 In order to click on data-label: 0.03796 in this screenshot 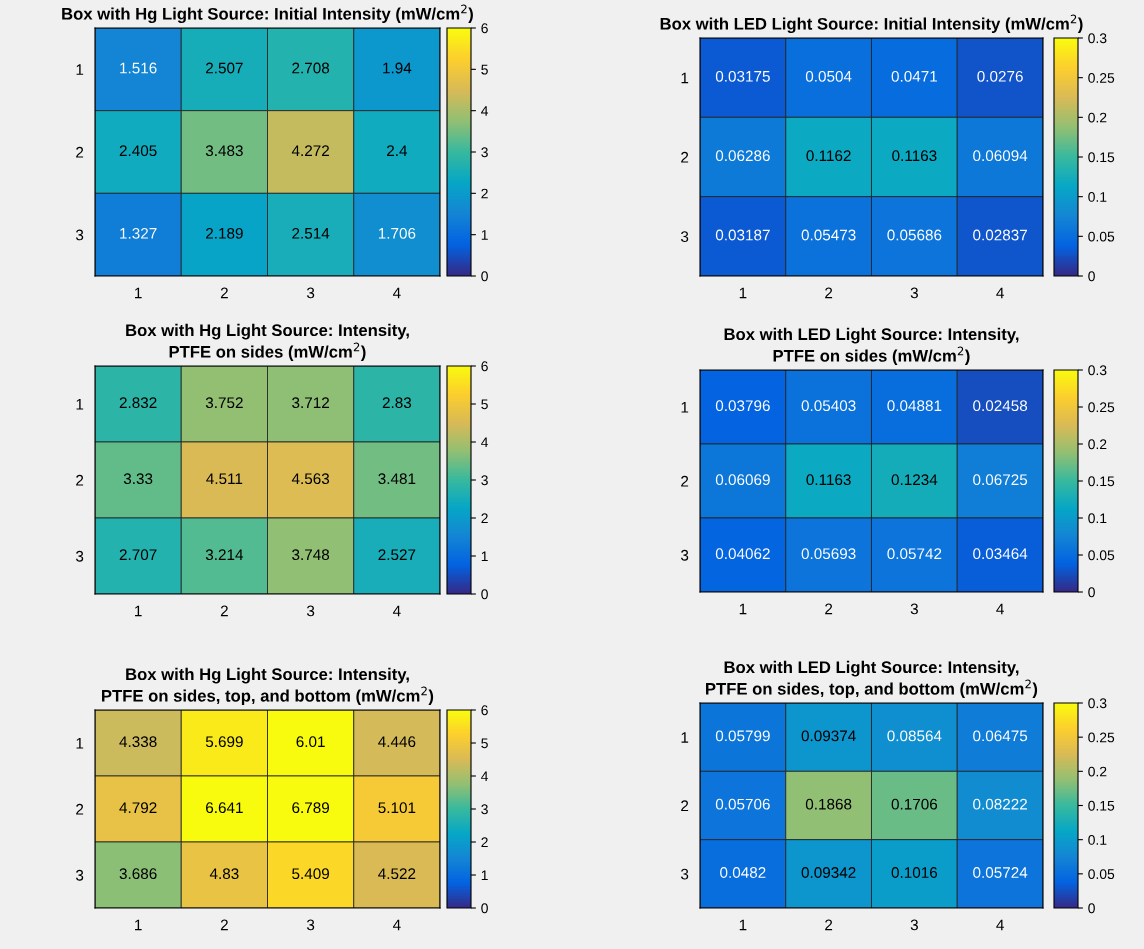, I will do `click(742, 406)`.